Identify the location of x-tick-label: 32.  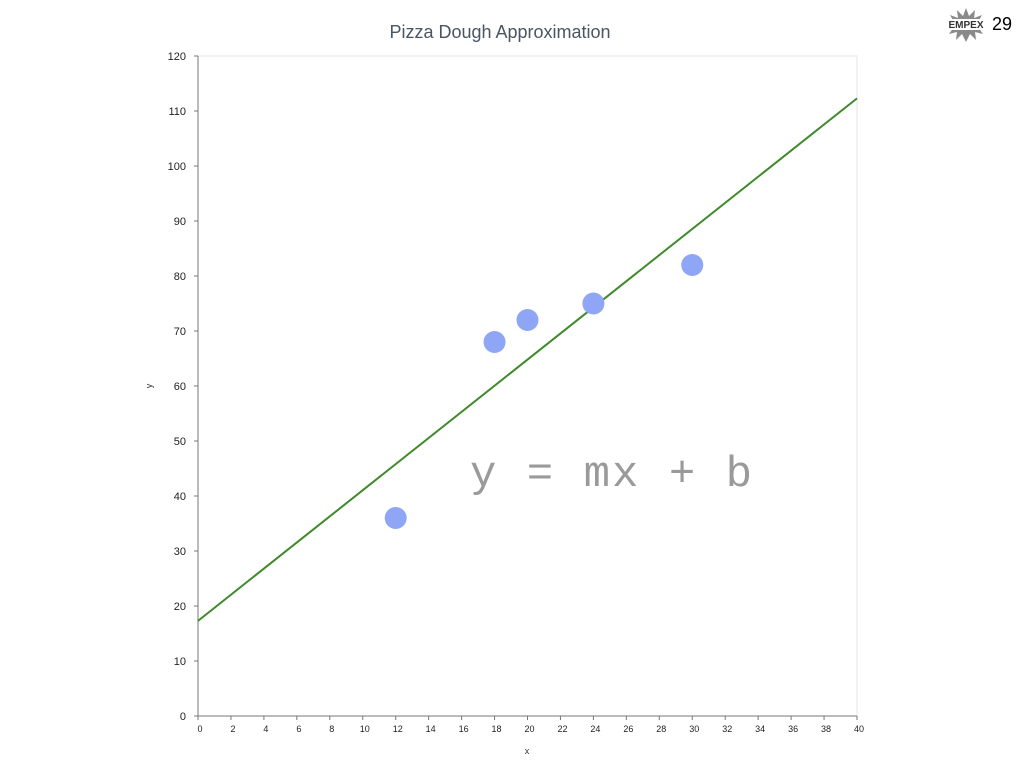
(727, 729).